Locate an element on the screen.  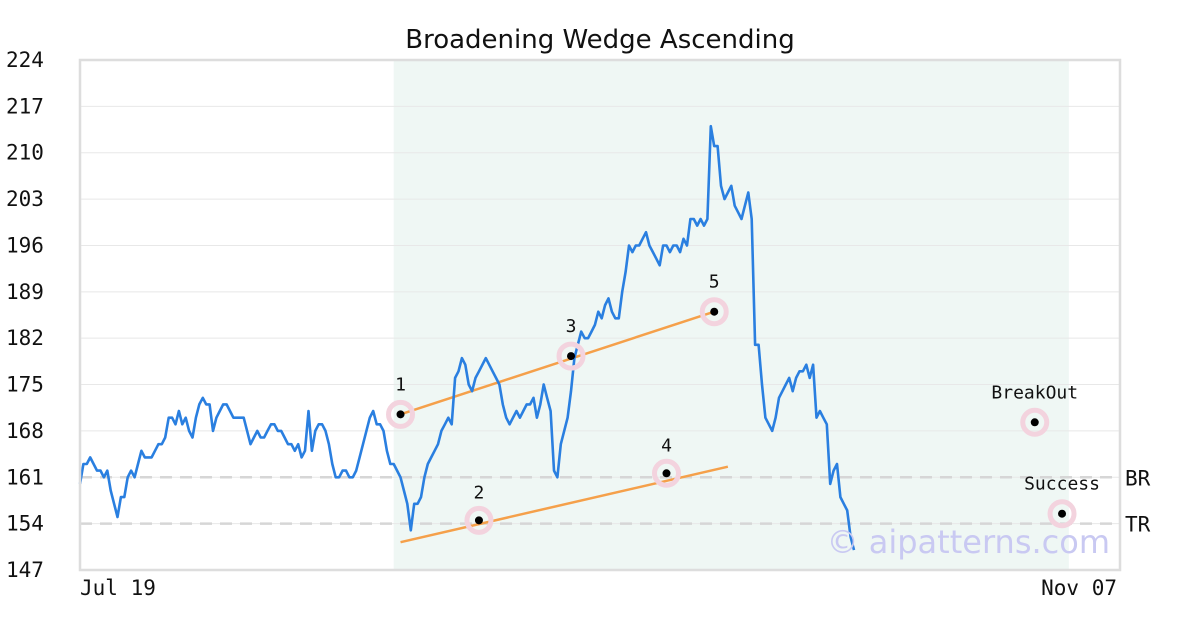
point-label: 2 is located at coordinates (479, 492).